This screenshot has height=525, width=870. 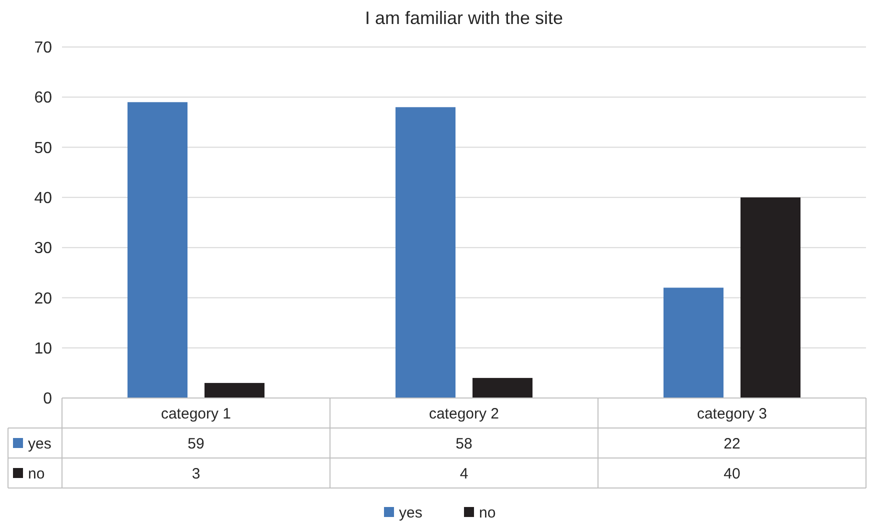 I want to click on legend-label: no, so click(x=487, y=513).